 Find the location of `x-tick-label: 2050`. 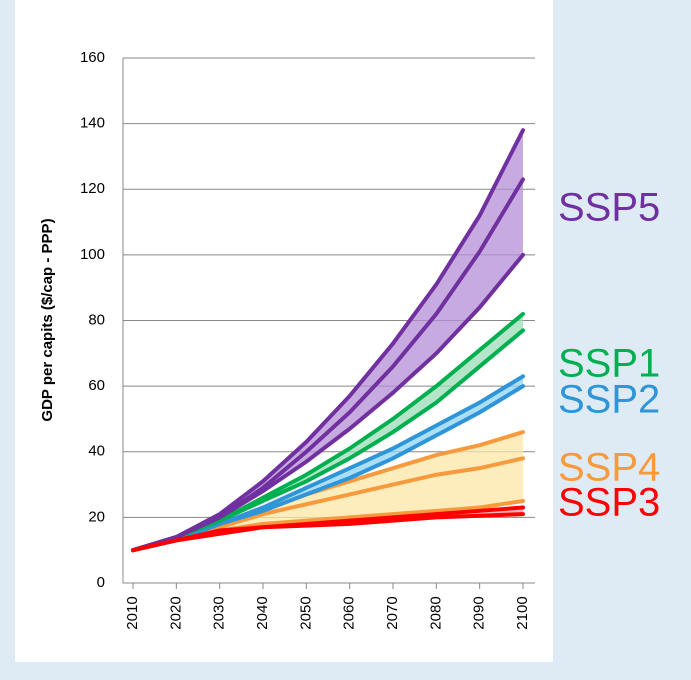

x-tick-label: 2050 is located at coordinates (305, 612).